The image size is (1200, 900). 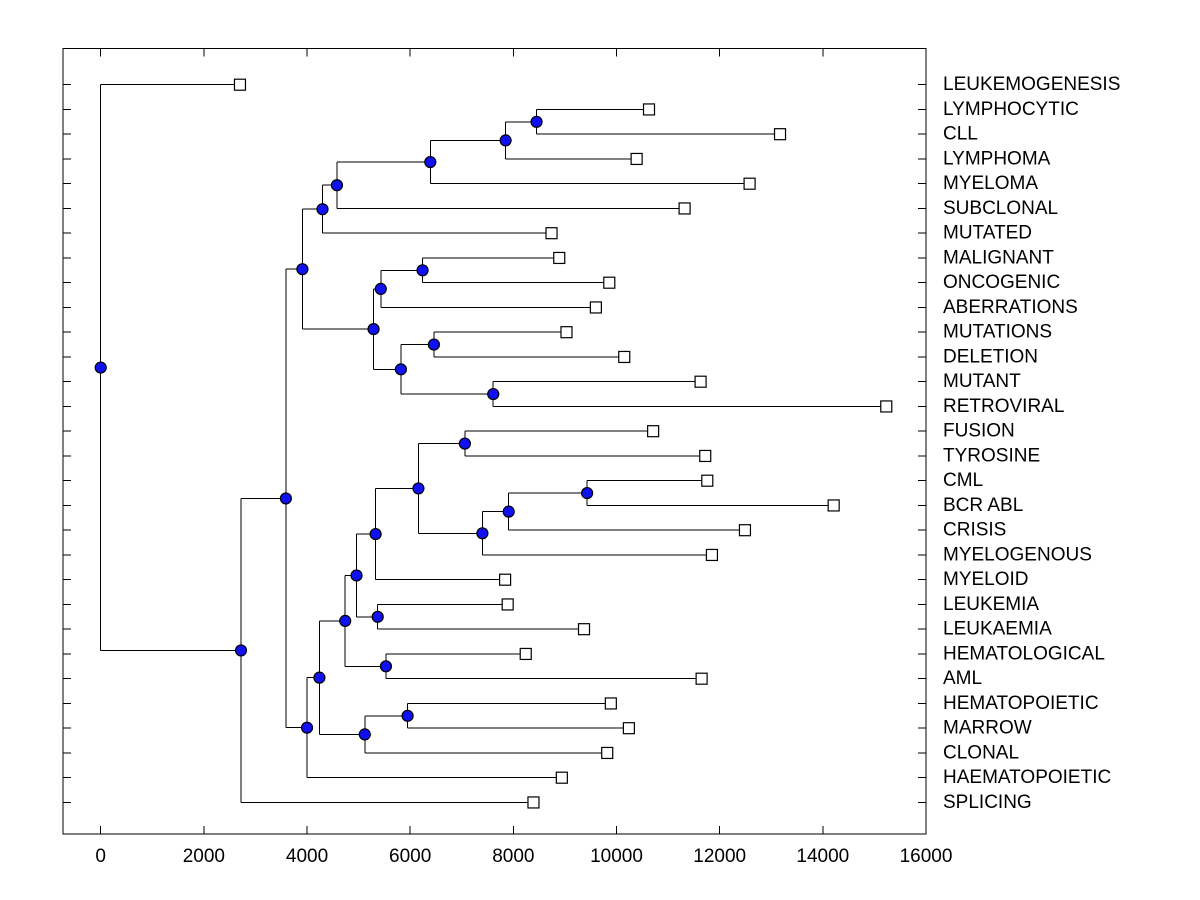 What do you see at coordinates (1001, 282) in the screenshot?
I see `leaf-label: ONCOGENIC` at bounding box center [1001, 282].